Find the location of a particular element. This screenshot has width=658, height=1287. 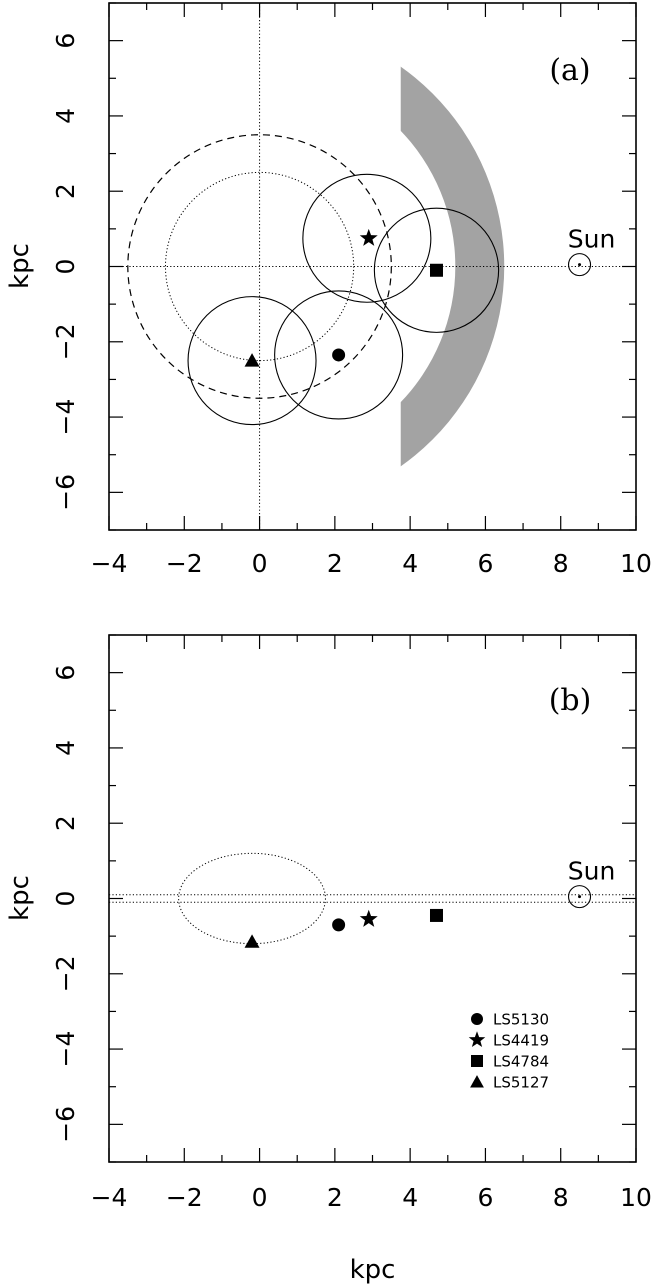

legend-marker-ls4784 is located at coordinates (477, 1061).